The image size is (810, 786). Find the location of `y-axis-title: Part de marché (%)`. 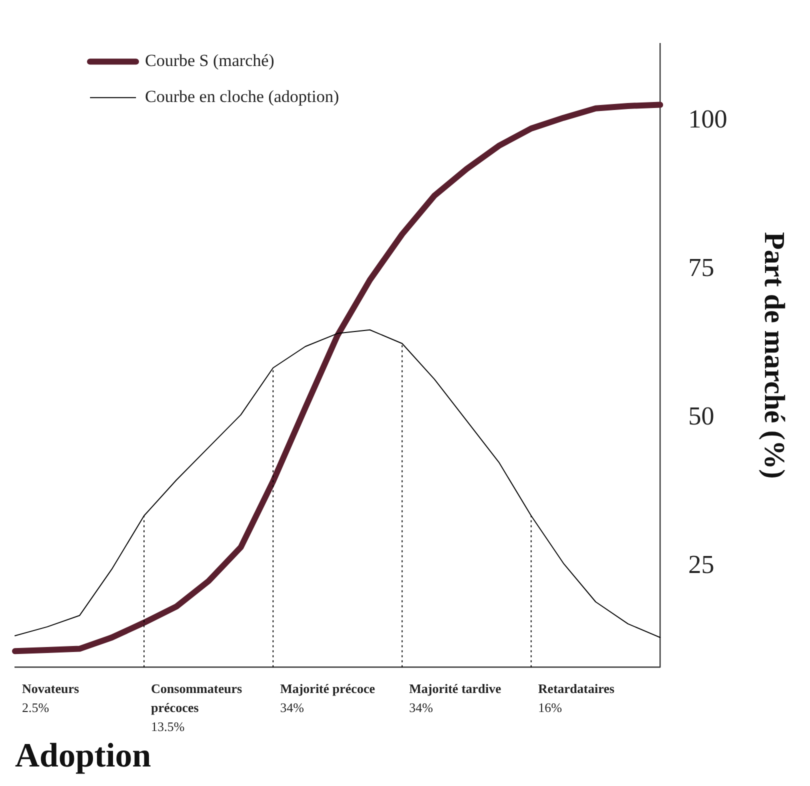

y-axis-title: Part de marché (%) is located at coordinates (774, 355).